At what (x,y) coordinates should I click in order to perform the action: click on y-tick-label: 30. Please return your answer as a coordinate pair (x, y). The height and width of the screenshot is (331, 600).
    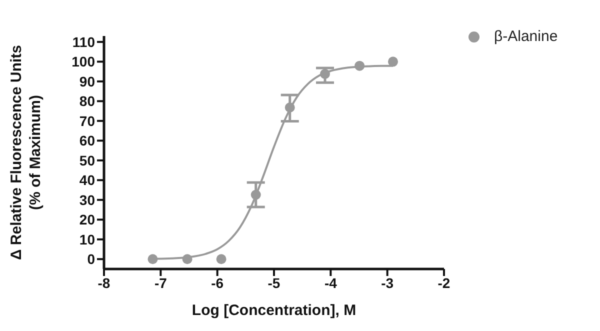
    Looking at the image, I should click on (87, 200).